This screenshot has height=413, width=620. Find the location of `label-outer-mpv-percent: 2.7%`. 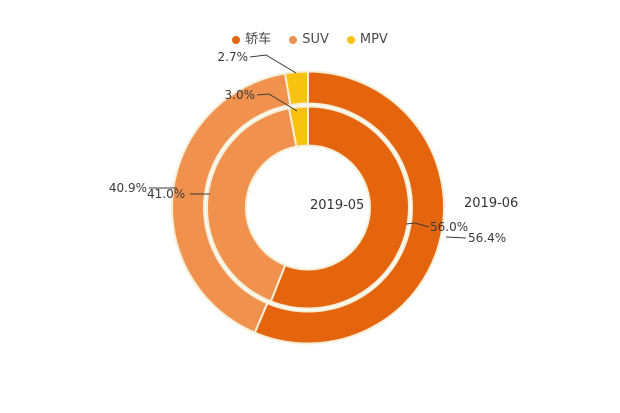

label-outer-mpv-percent: 2.7% is located at coordinates (233, 57).